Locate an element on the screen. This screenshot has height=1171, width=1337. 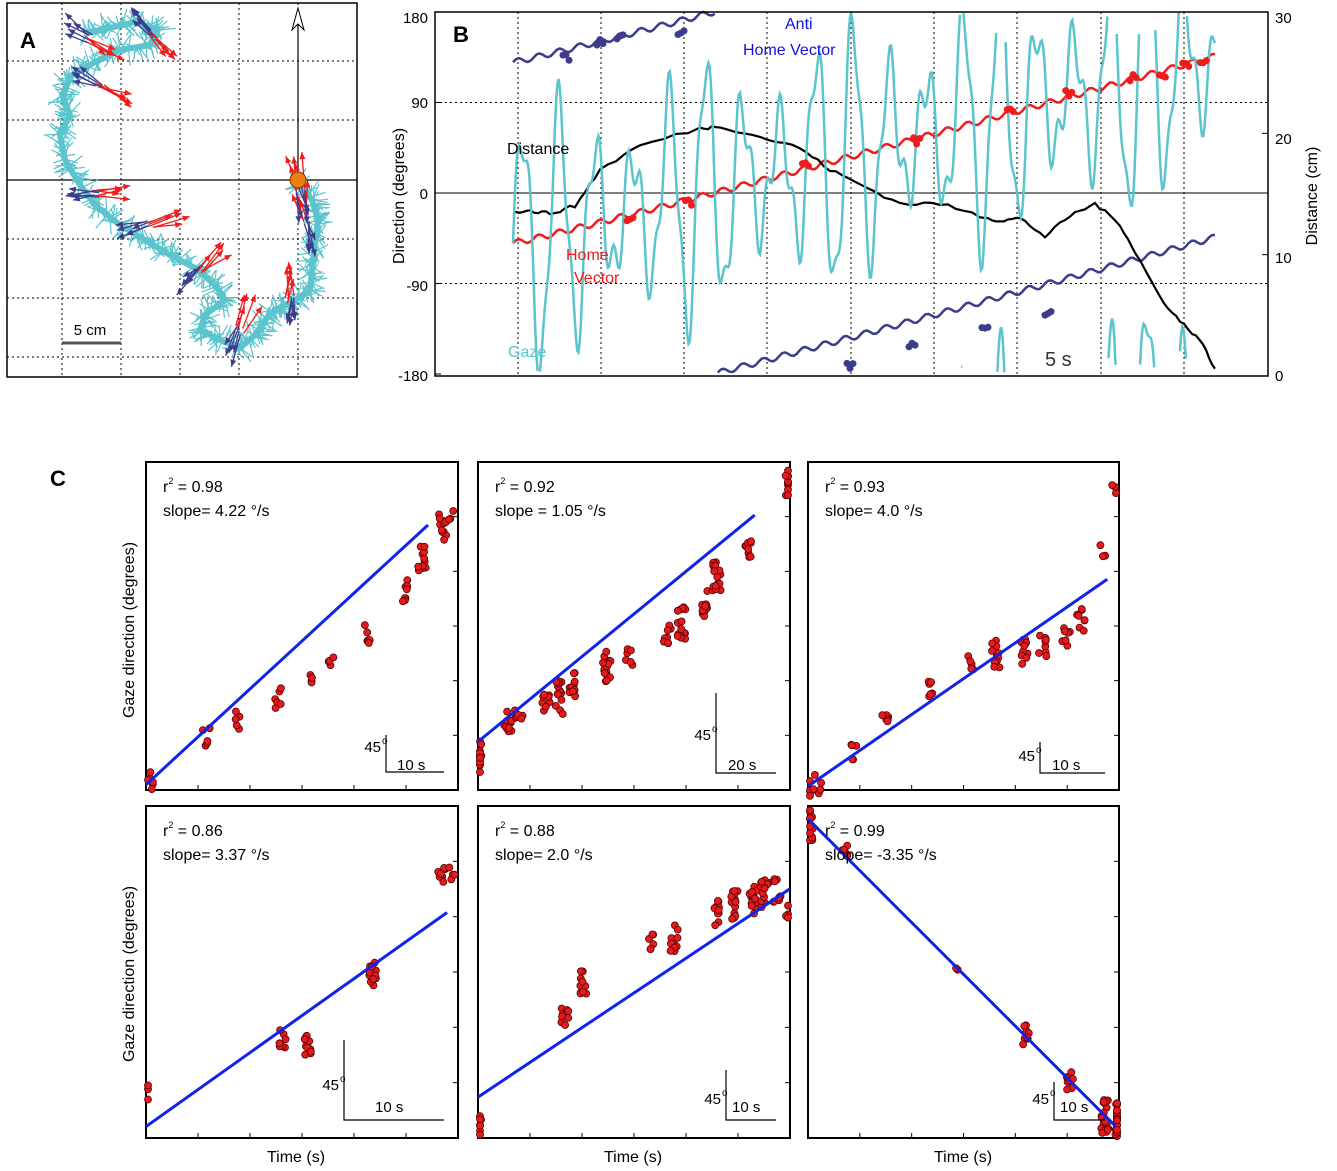
c3-deg-scale: 45 is located at coordinates (1026, 756).